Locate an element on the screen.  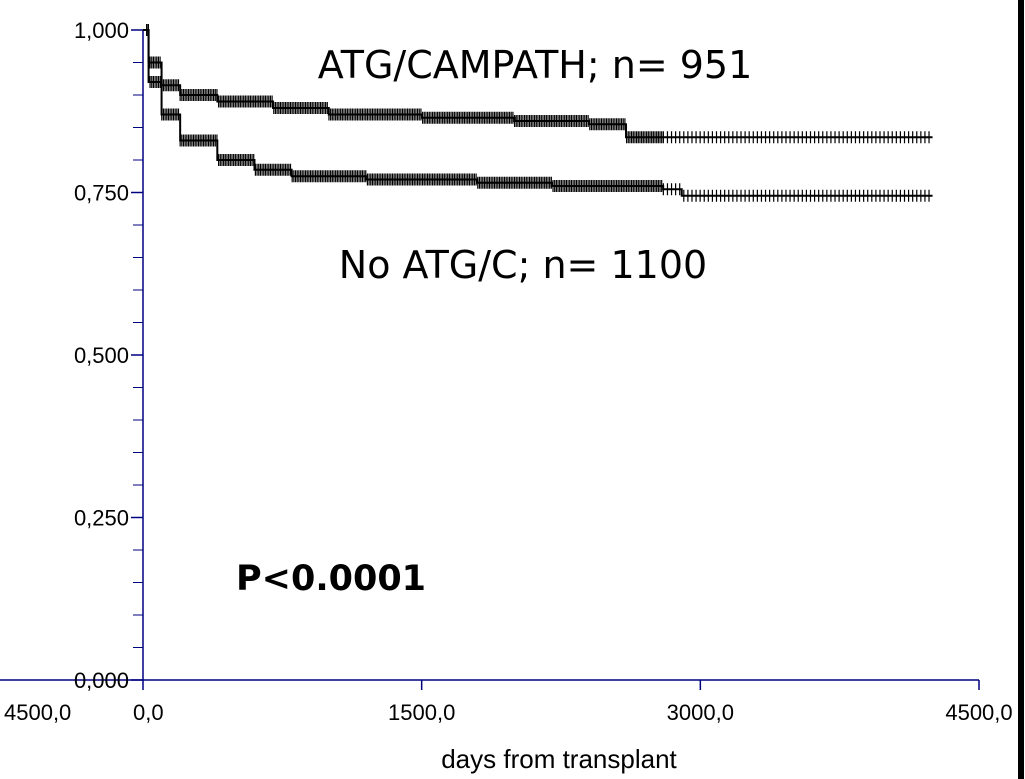
y-tick-label: 0,000 is located at coordinates (101, 680).